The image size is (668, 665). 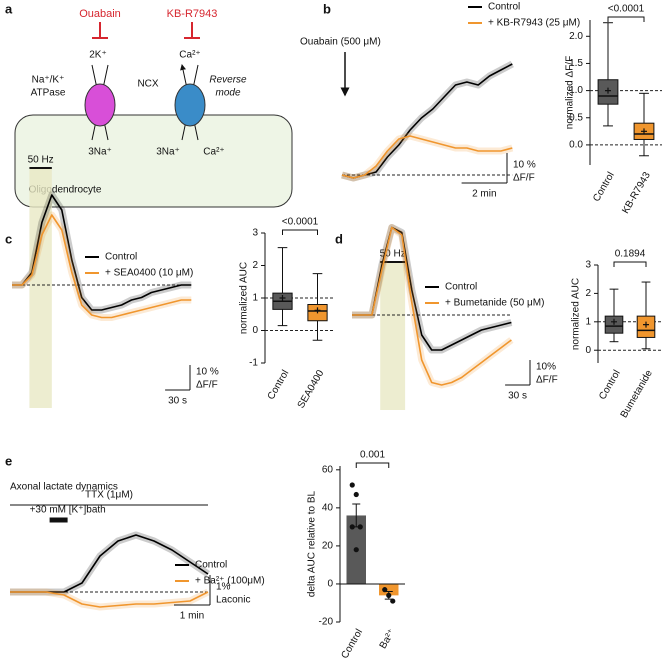 What do you see at coordinates (534, 23) in the screenshot?
I see `legend-label: + KB-R7943 (25 μM)` at bounding box center [534, 23].